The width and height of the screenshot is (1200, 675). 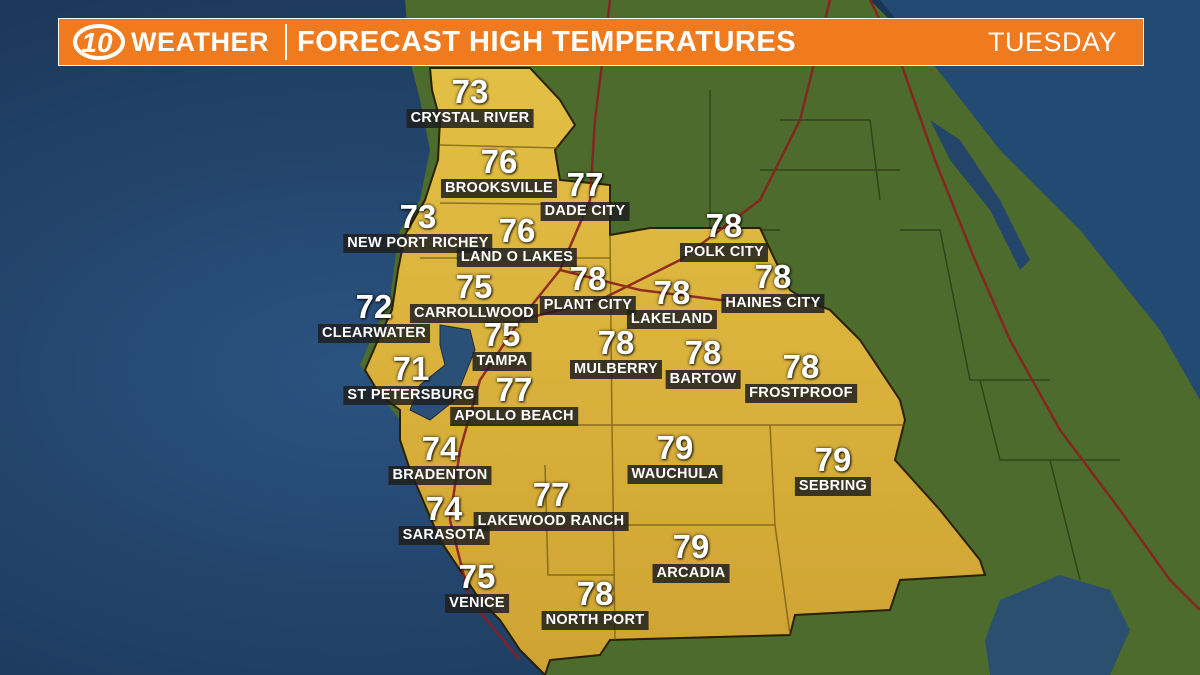 I want to click on location-mulberry: 78 MULBERRY, so click(x=616, y=351).